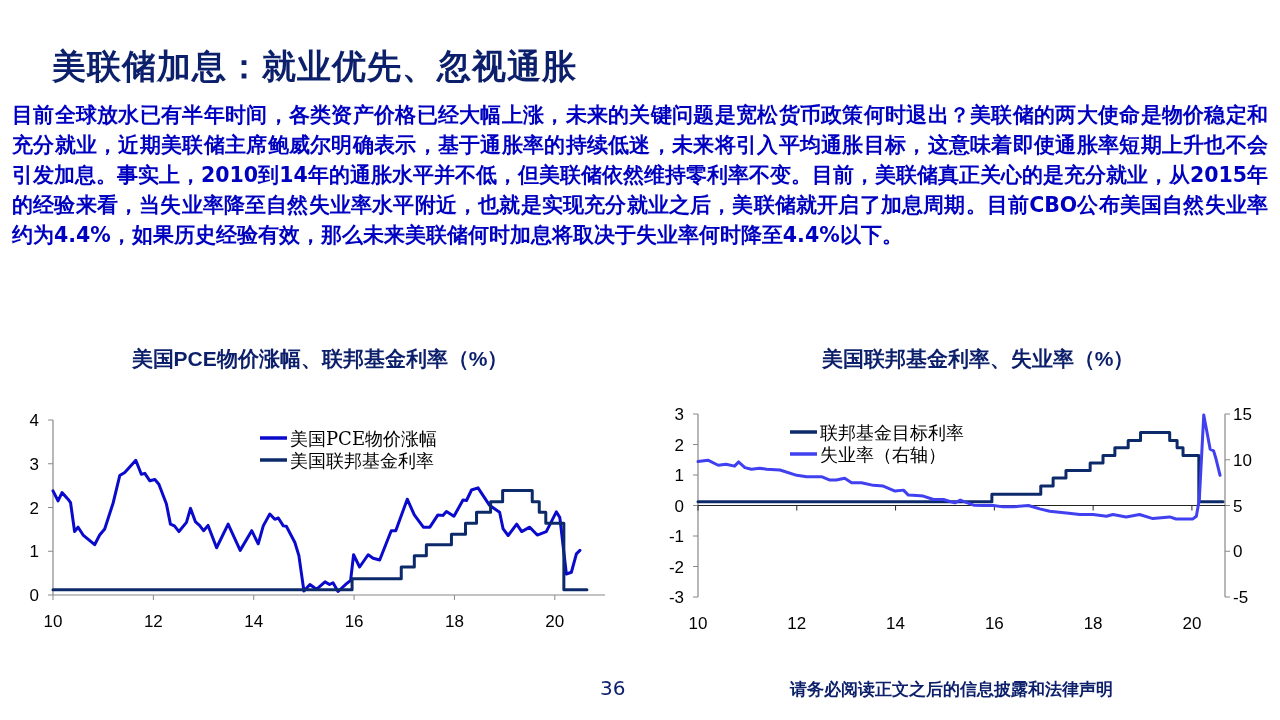 The width and height of the screenshot is (1280, 720). What do you see at coordinates (676, 597) in the screenshot?
I see `y-tick-label: -3` at bounding box center [676, 597].